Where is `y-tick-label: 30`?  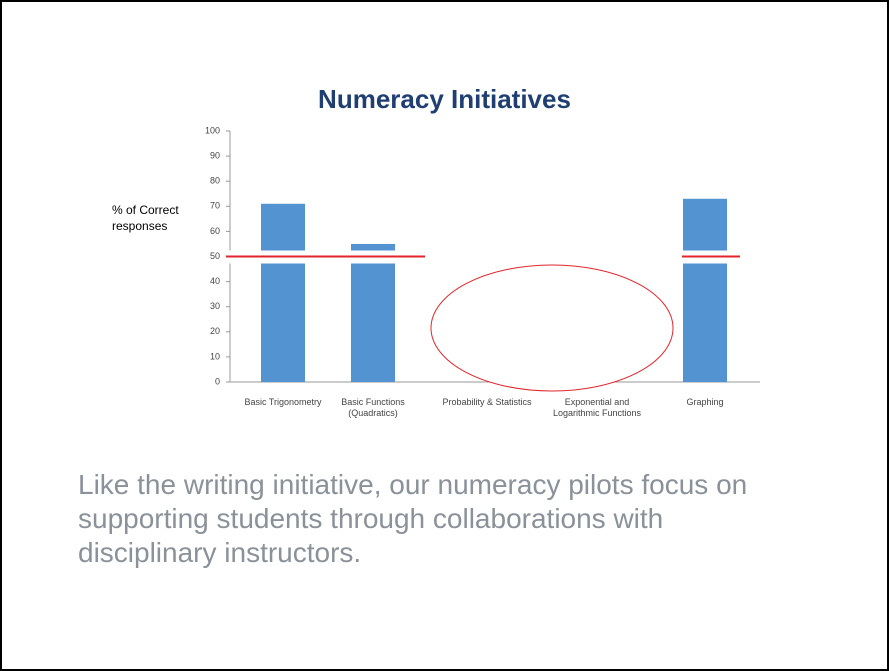 y-tick-label: 30 is located at coordinates (215, 306).